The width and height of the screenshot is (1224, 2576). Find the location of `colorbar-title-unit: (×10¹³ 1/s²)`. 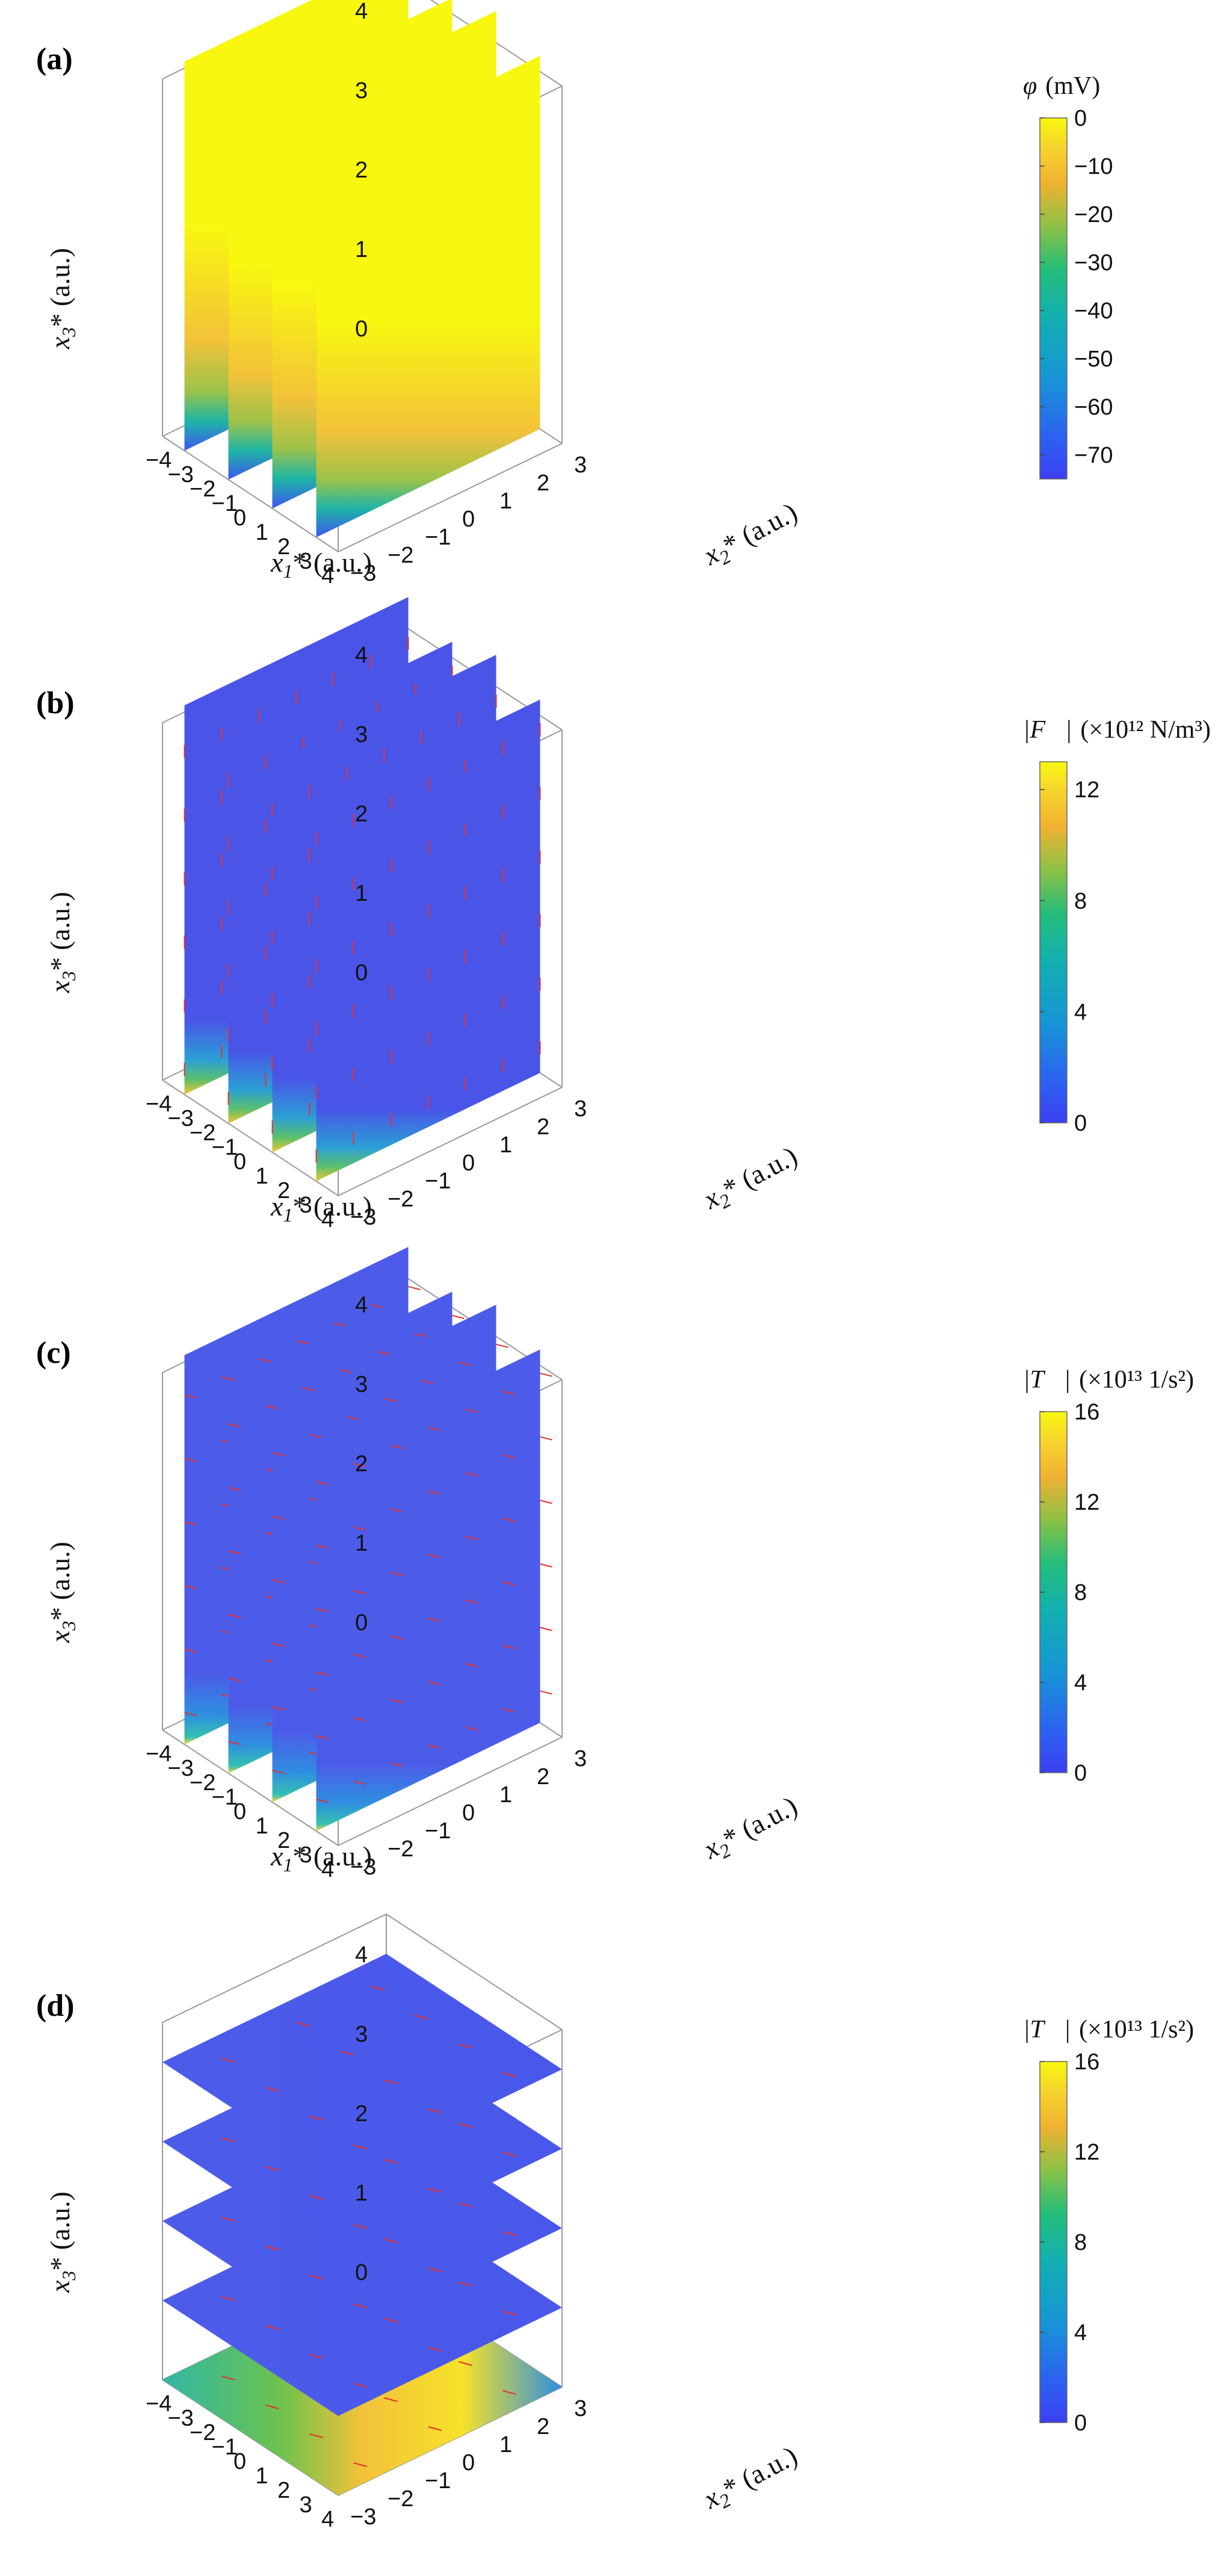

colorbar-title-unit: (×10¹³ 1/s²) is located at coordinates (1136, 2029).